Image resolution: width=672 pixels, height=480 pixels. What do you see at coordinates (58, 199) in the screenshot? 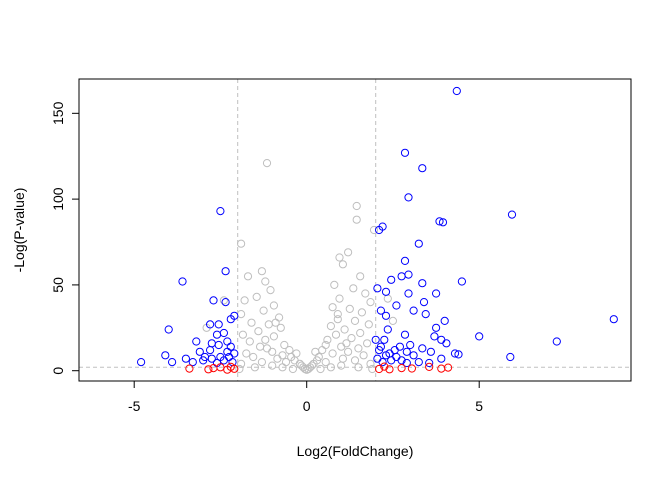
I see `y-tick-label: 100` at bounding box center [58, 199].